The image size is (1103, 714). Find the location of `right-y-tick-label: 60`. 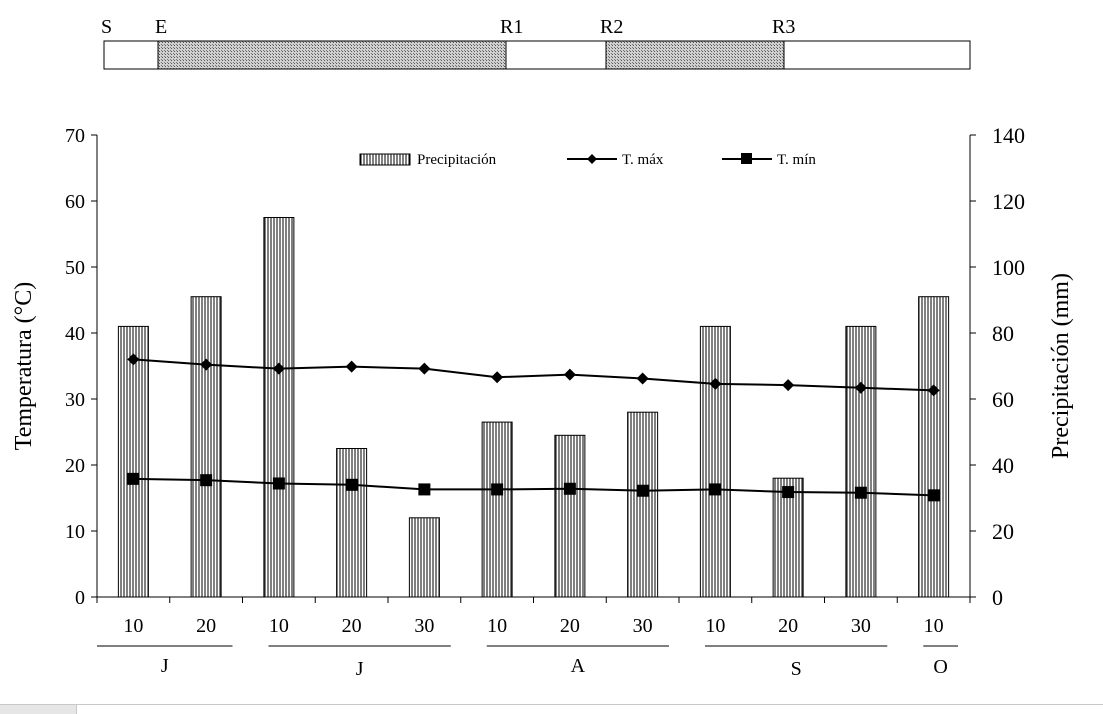

right-y-tick-label: 60 is located at coordinates (1003, 399).